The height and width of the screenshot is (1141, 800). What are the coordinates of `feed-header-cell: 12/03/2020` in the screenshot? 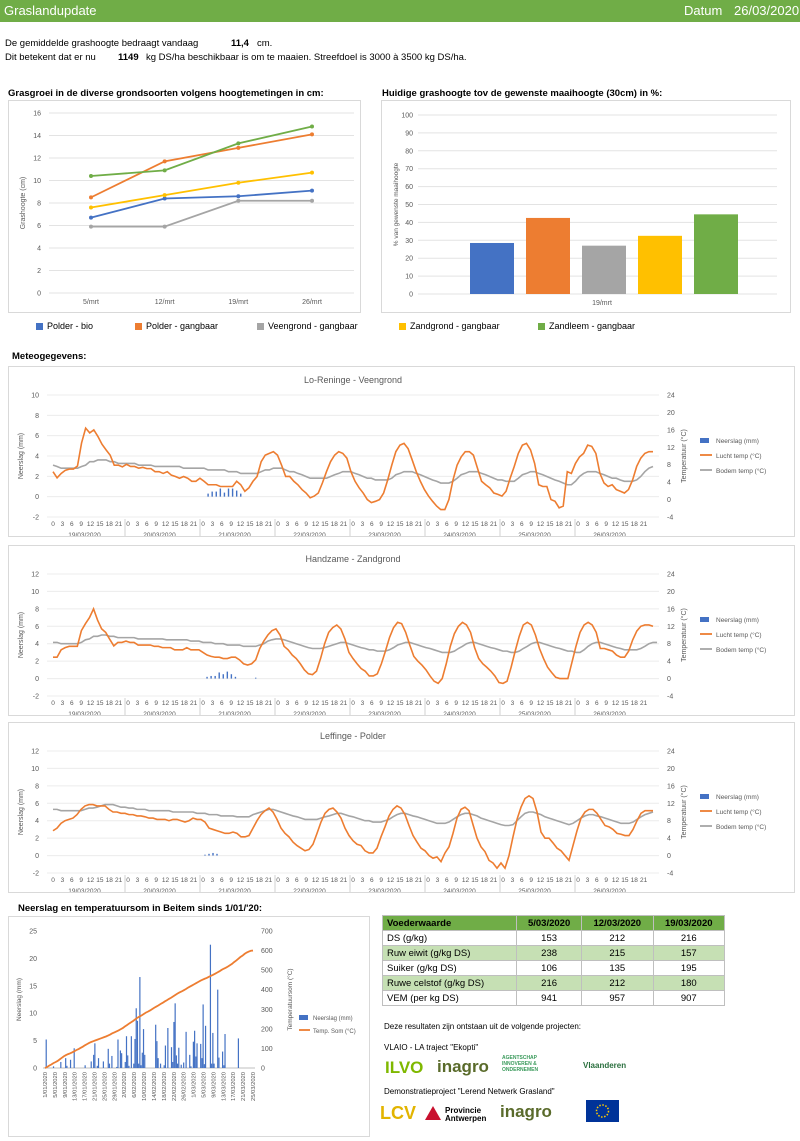 It's located at (617, 923).